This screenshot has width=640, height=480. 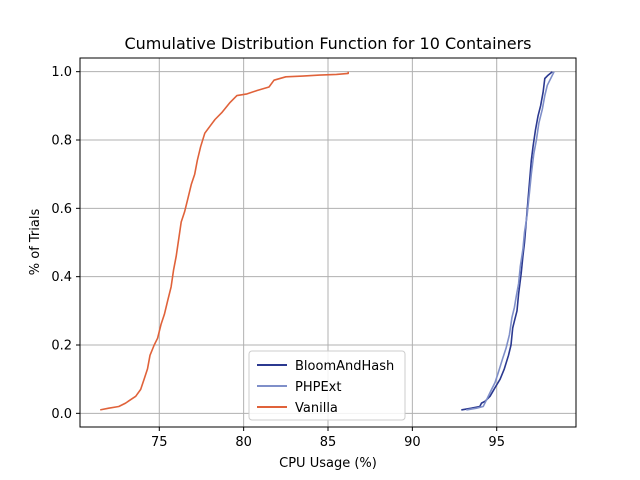 I want to click on x-tick-label: 75, so click(x=159, y=442).